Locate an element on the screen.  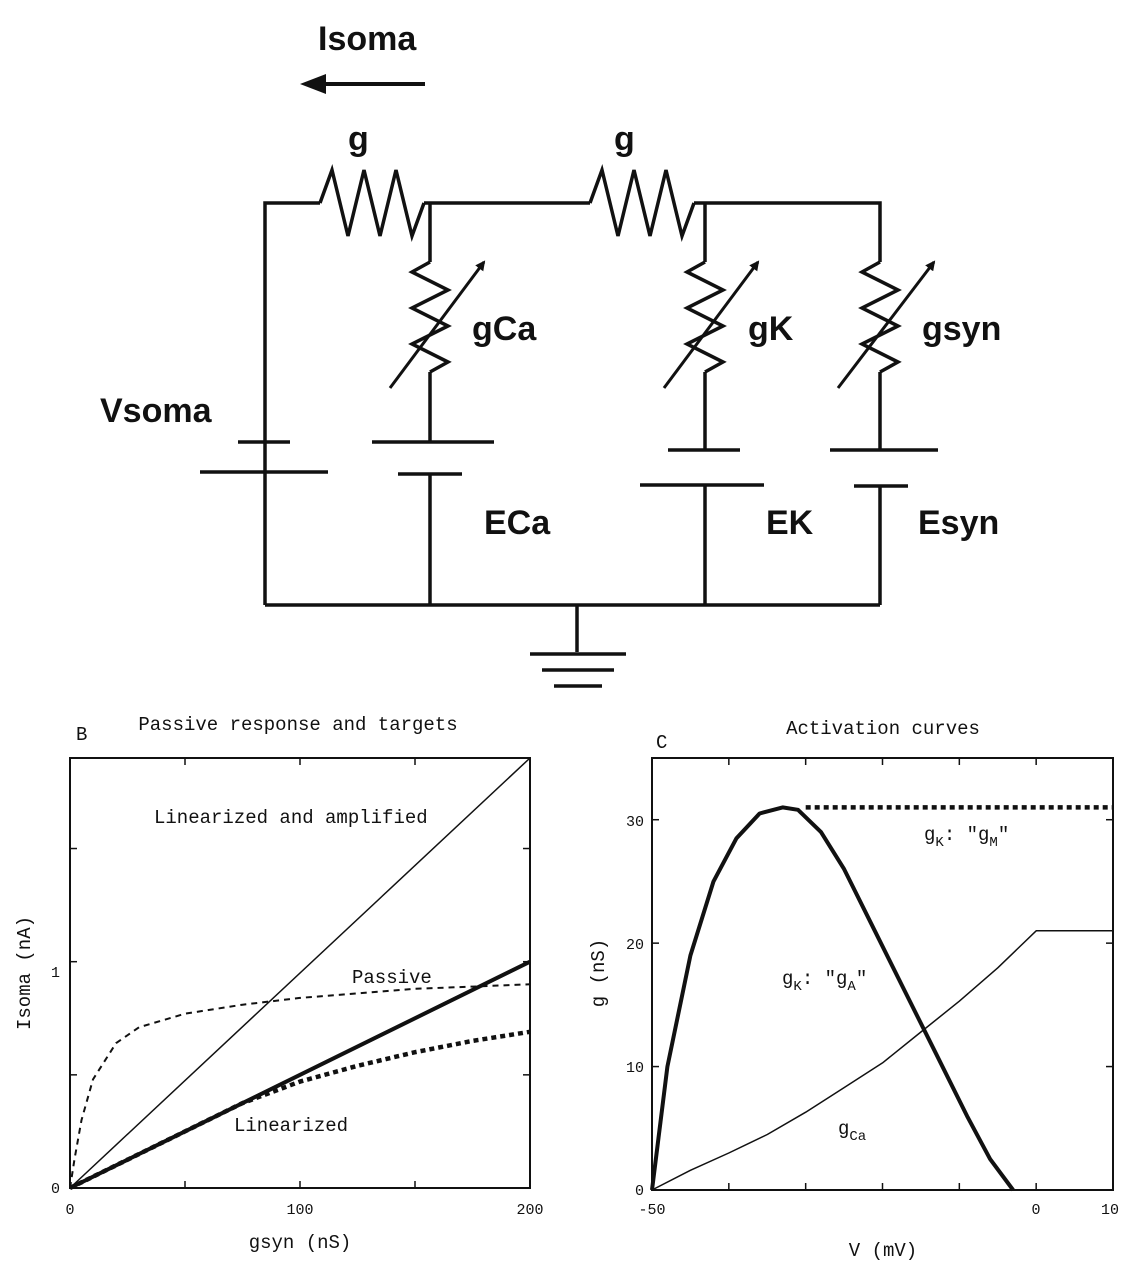
panel-c-series is located at coordinates (881, 998).